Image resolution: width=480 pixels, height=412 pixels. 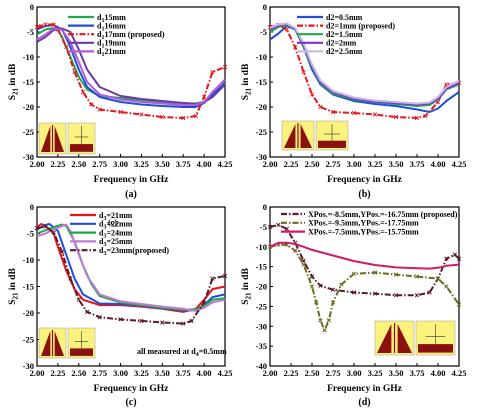 I want to click on panel-label: (b), so click(x=364, y=194).